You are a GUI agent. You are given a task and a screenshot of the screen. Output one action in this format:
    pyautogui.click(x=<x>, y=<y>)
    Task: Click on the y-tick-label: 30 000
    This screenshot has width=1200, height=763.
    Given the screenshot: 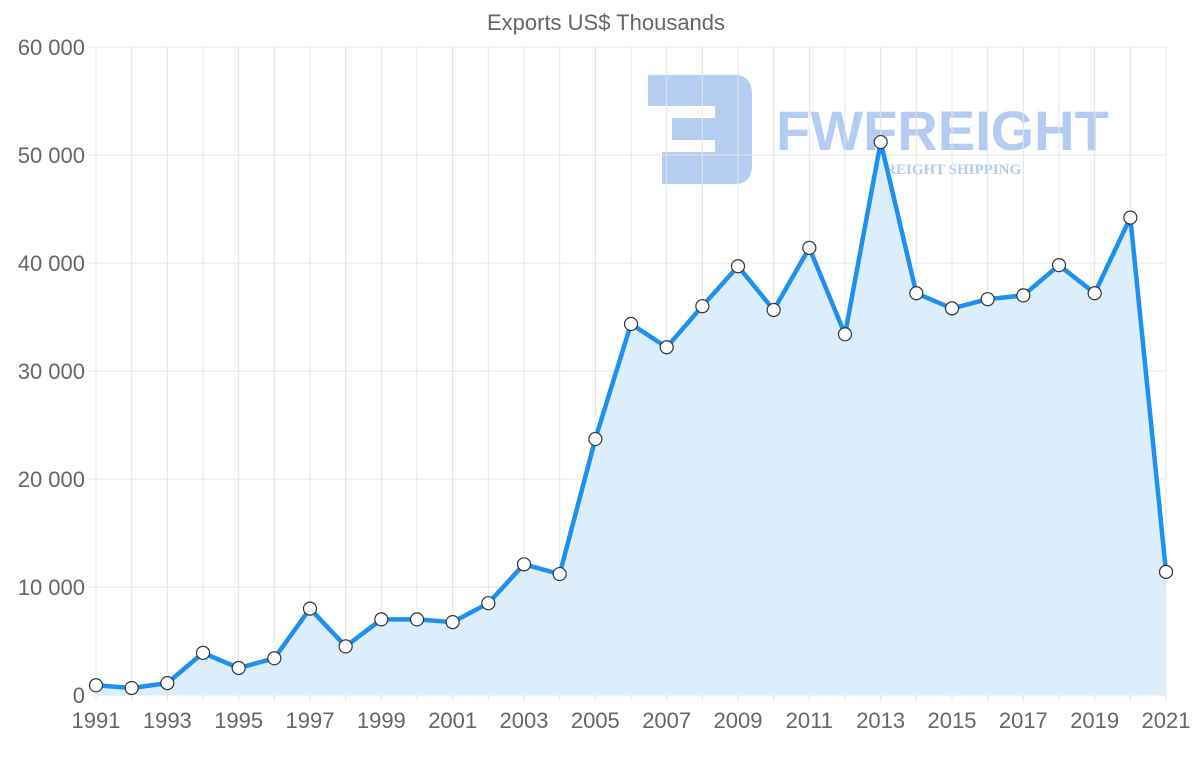 What is the action you would take?
    pyautogui.click(x=51, y=371)
    